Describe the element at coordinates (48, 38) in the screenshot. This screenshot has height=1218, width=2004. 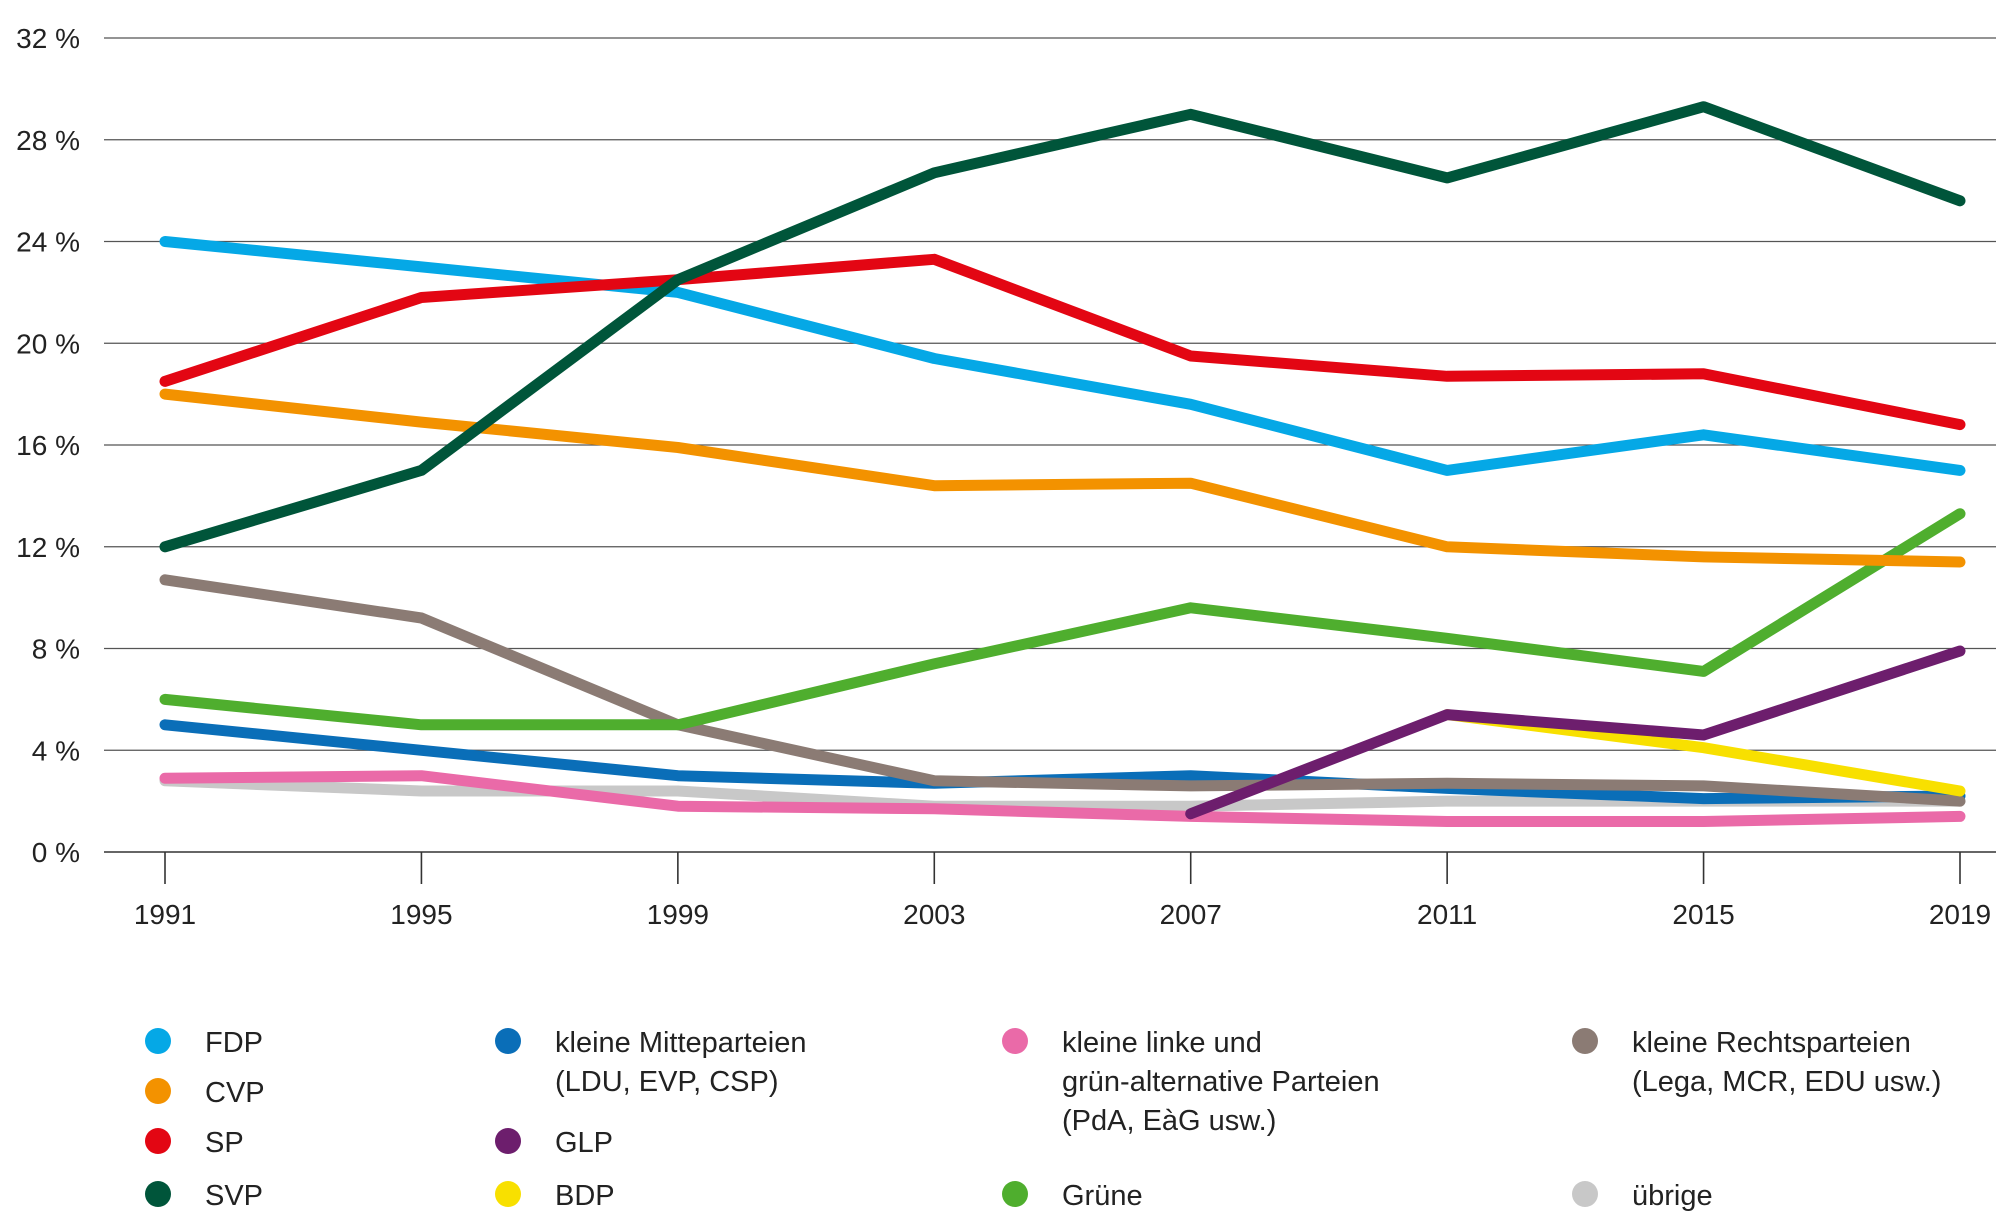
I see `y-tick-label: 32 %` at that location.